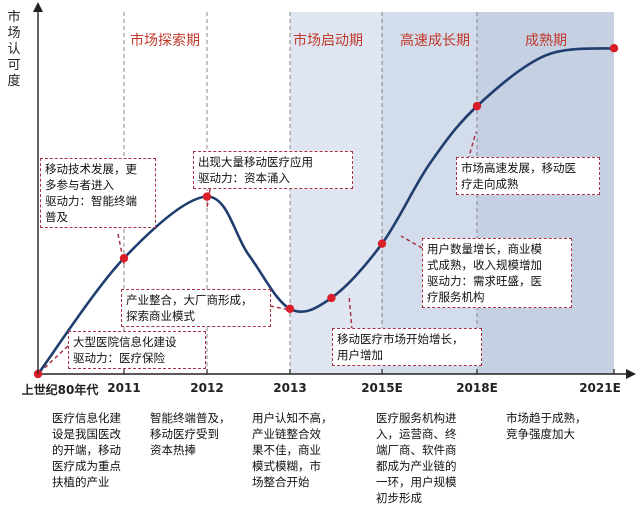  Describe the element at coordinates (98, 193) in the screenshot. I see `callout-2011: 移动技术发展，更 多参与者进入 驱动力：智能终端 普及` at that location.